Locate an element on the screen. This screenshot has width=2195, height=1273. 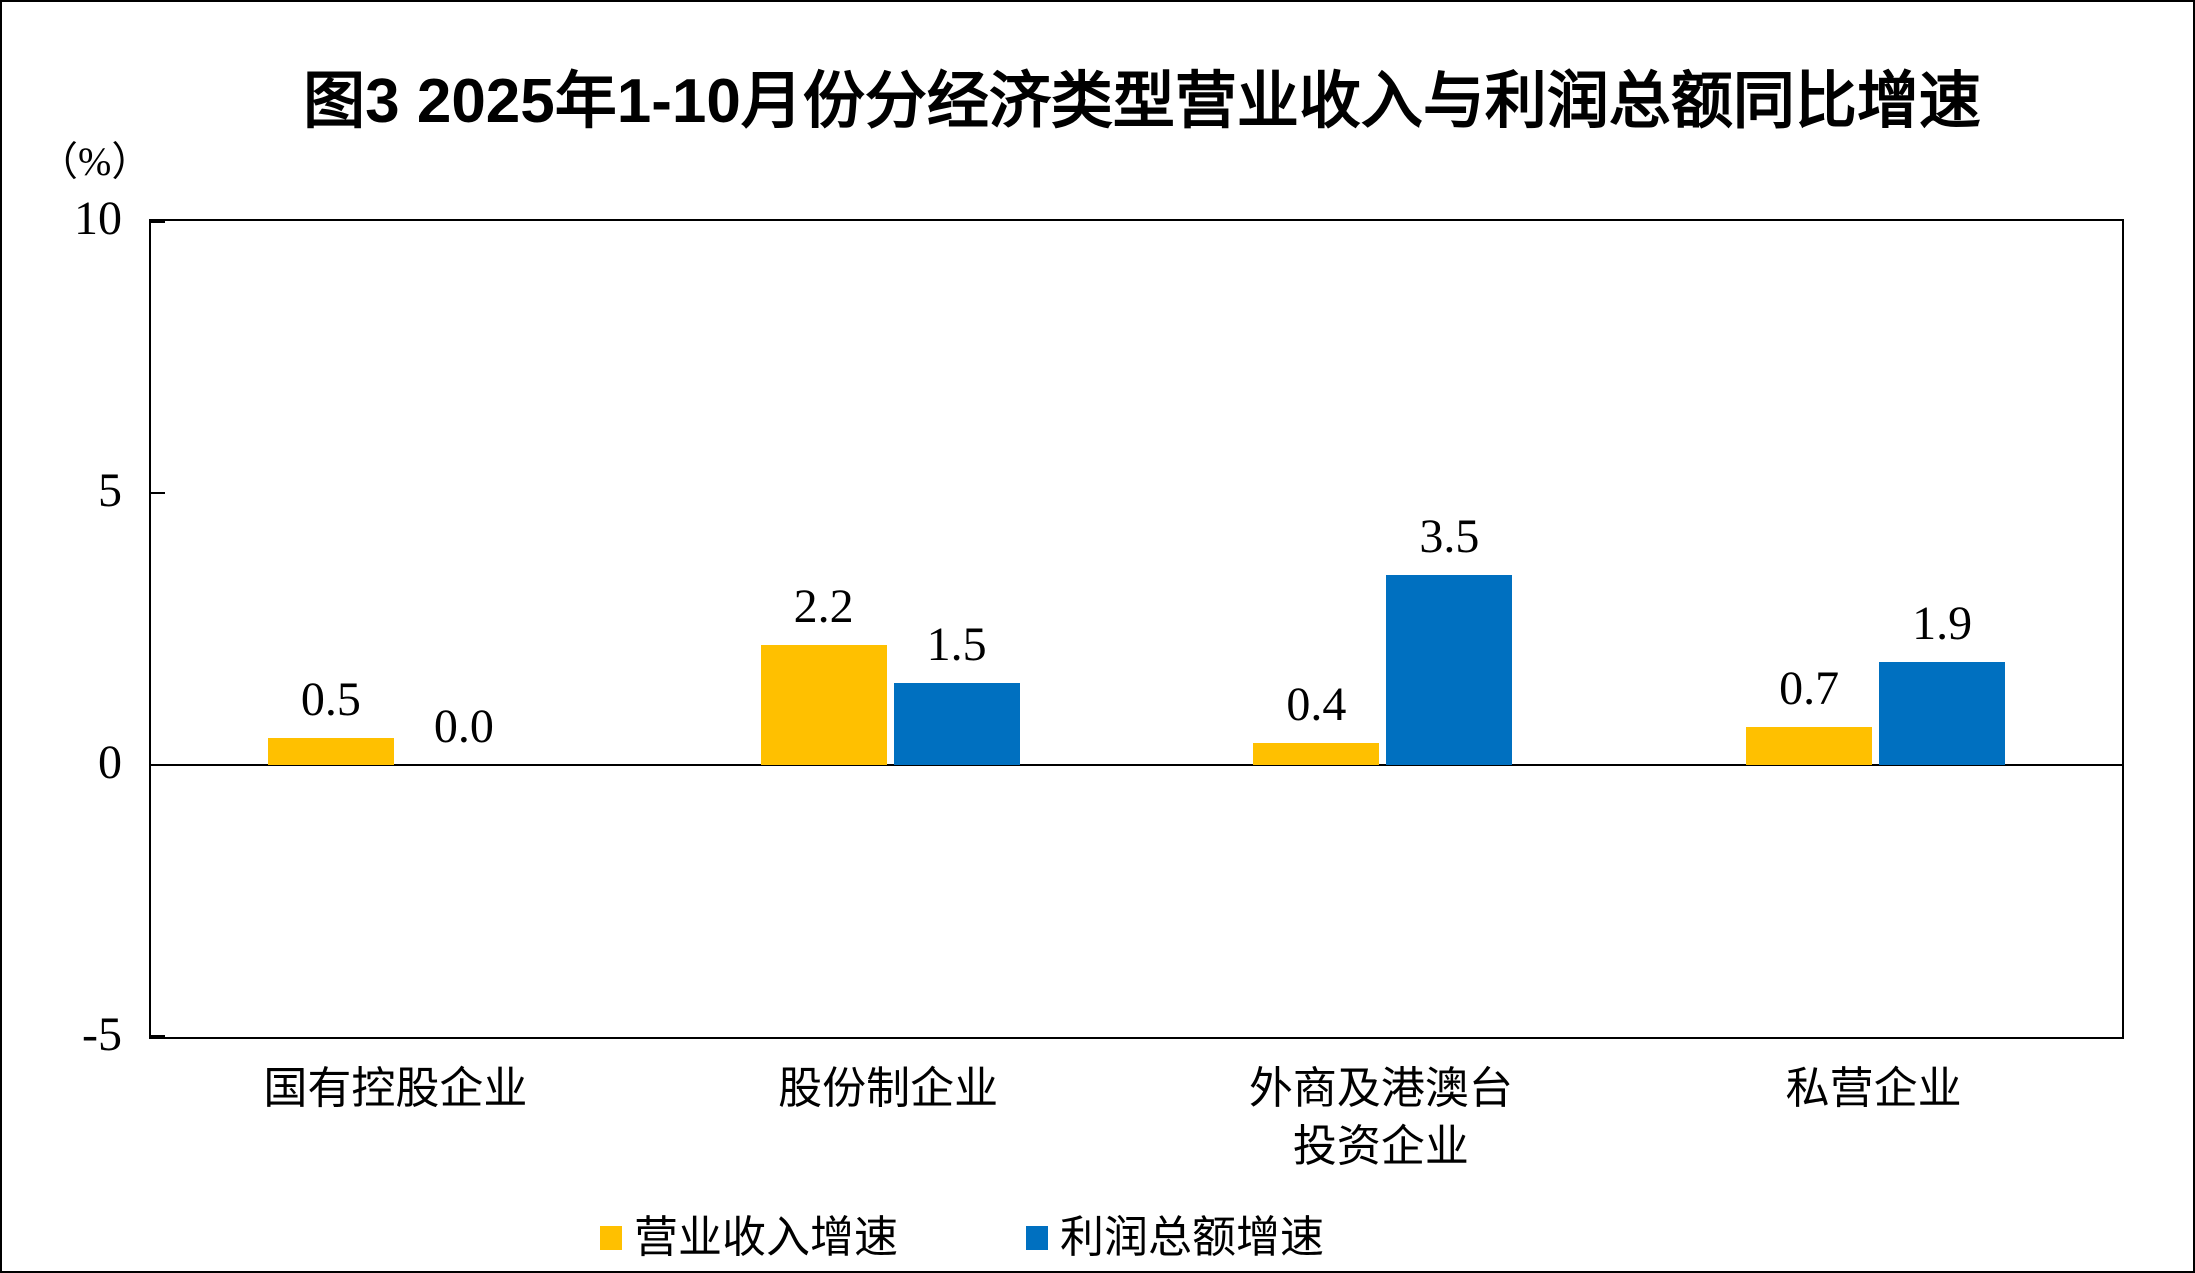
x-category-label-line: 股份制企业 is located at coordinates (888, 1088).